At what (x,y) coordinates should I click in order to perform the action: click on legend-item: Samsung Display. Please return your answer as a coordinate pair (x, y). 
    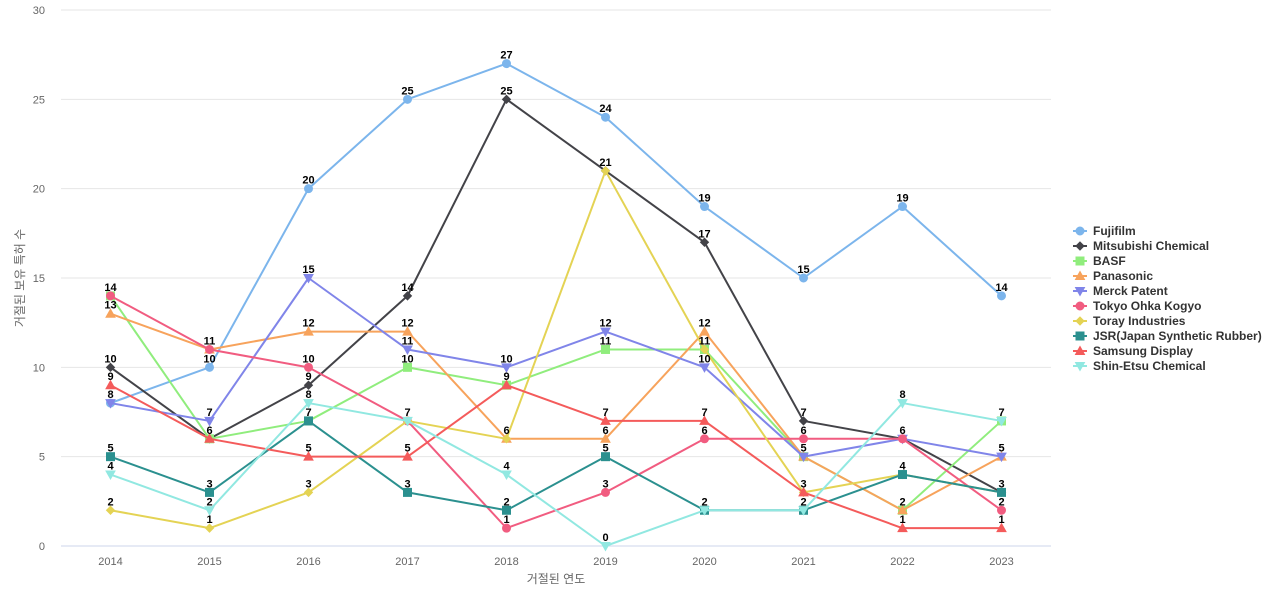
    Looking at the image, I should click on (1133, 351).